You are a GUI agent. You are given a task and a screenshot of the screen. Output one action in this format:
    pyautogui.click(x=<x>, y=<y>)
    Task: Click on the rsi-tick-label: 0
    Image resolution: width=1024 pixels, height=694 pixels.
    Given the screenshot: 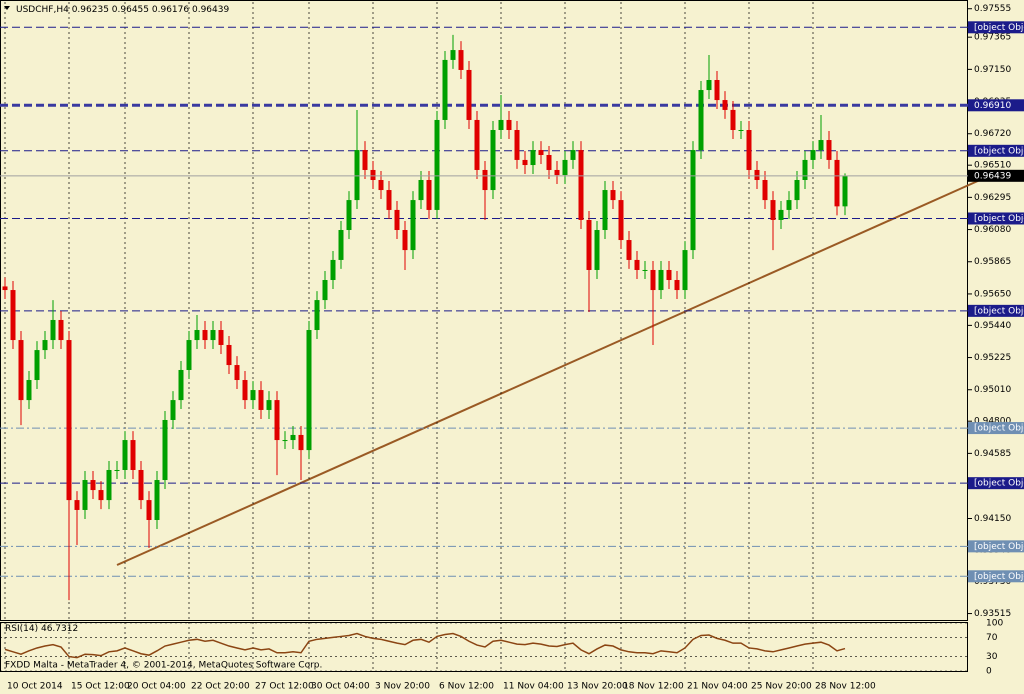 What is the action you would take?
    pyautogui.click(x=989, y=672)
    